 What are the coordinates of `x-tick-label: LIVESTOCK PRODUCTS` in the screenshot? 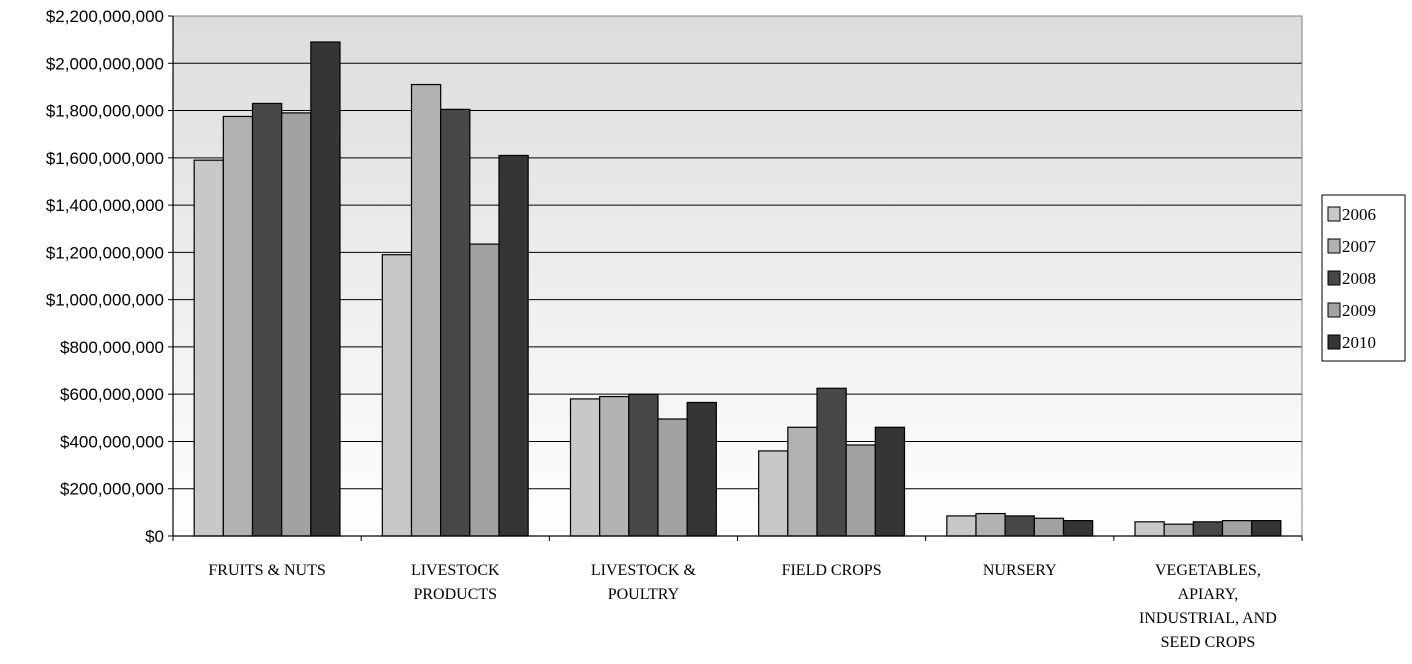 It's located at (455, 582).